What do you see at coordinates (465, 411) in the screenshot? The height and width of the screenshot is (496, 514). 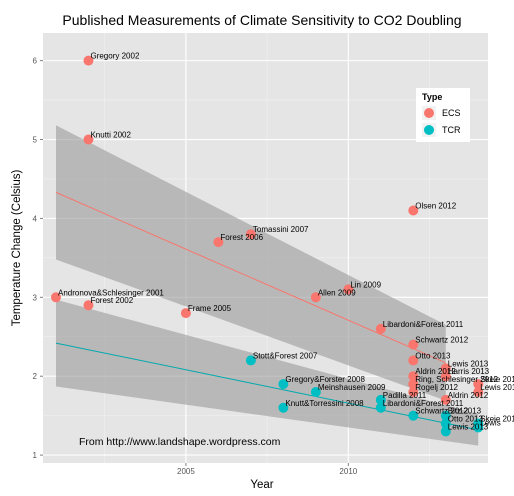 I see `point-label-tcr: Bitz 2013` at bounding box center [465, 411].